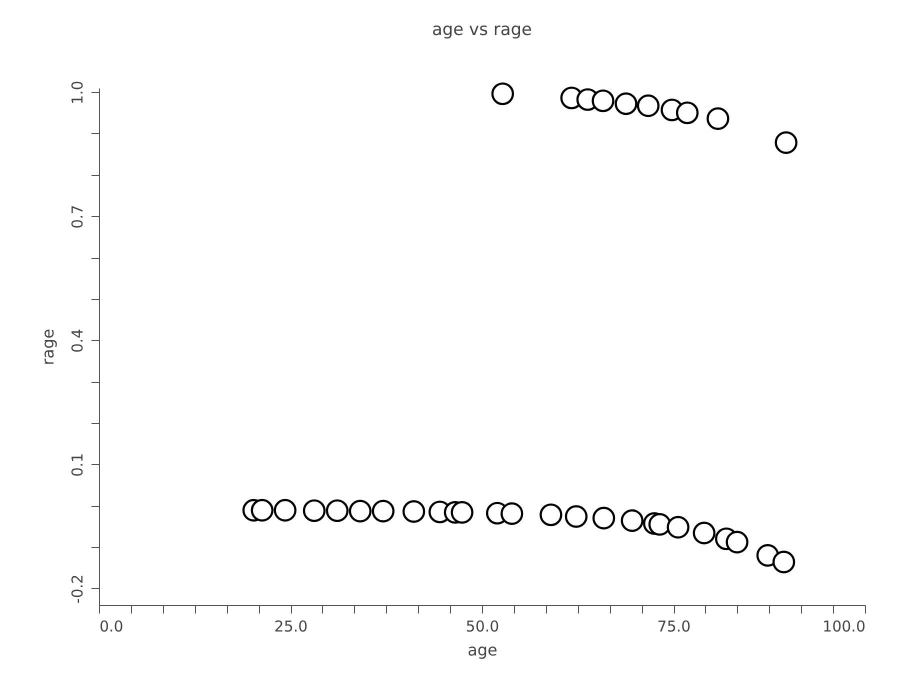 This screenshot has width=900, height=681. I want to click on y-tick-label: -0.2, so click(77, 589).